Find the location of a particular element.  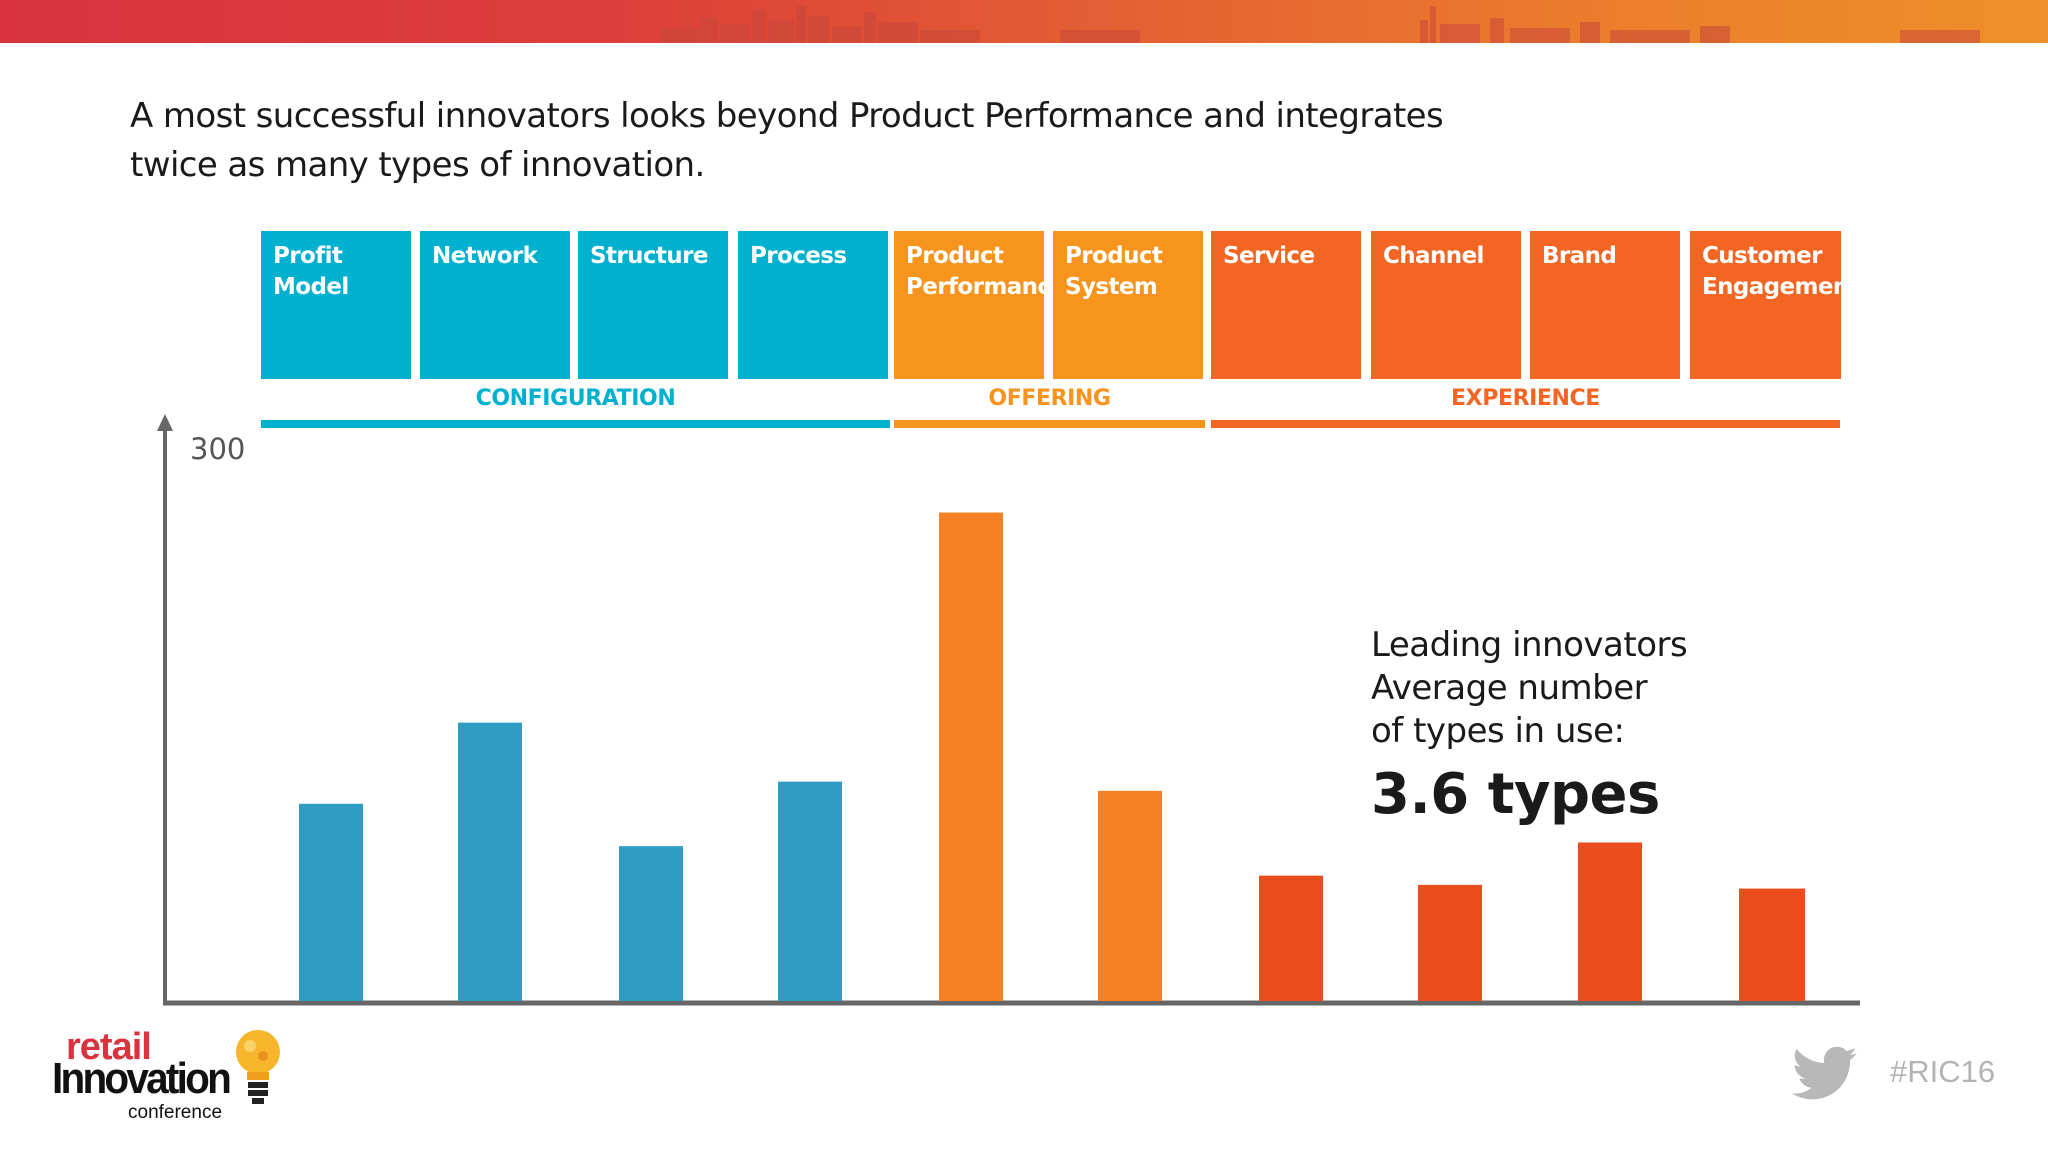

headline-line-2: twice as many types of innovation. is located at coordinates (417, 165).